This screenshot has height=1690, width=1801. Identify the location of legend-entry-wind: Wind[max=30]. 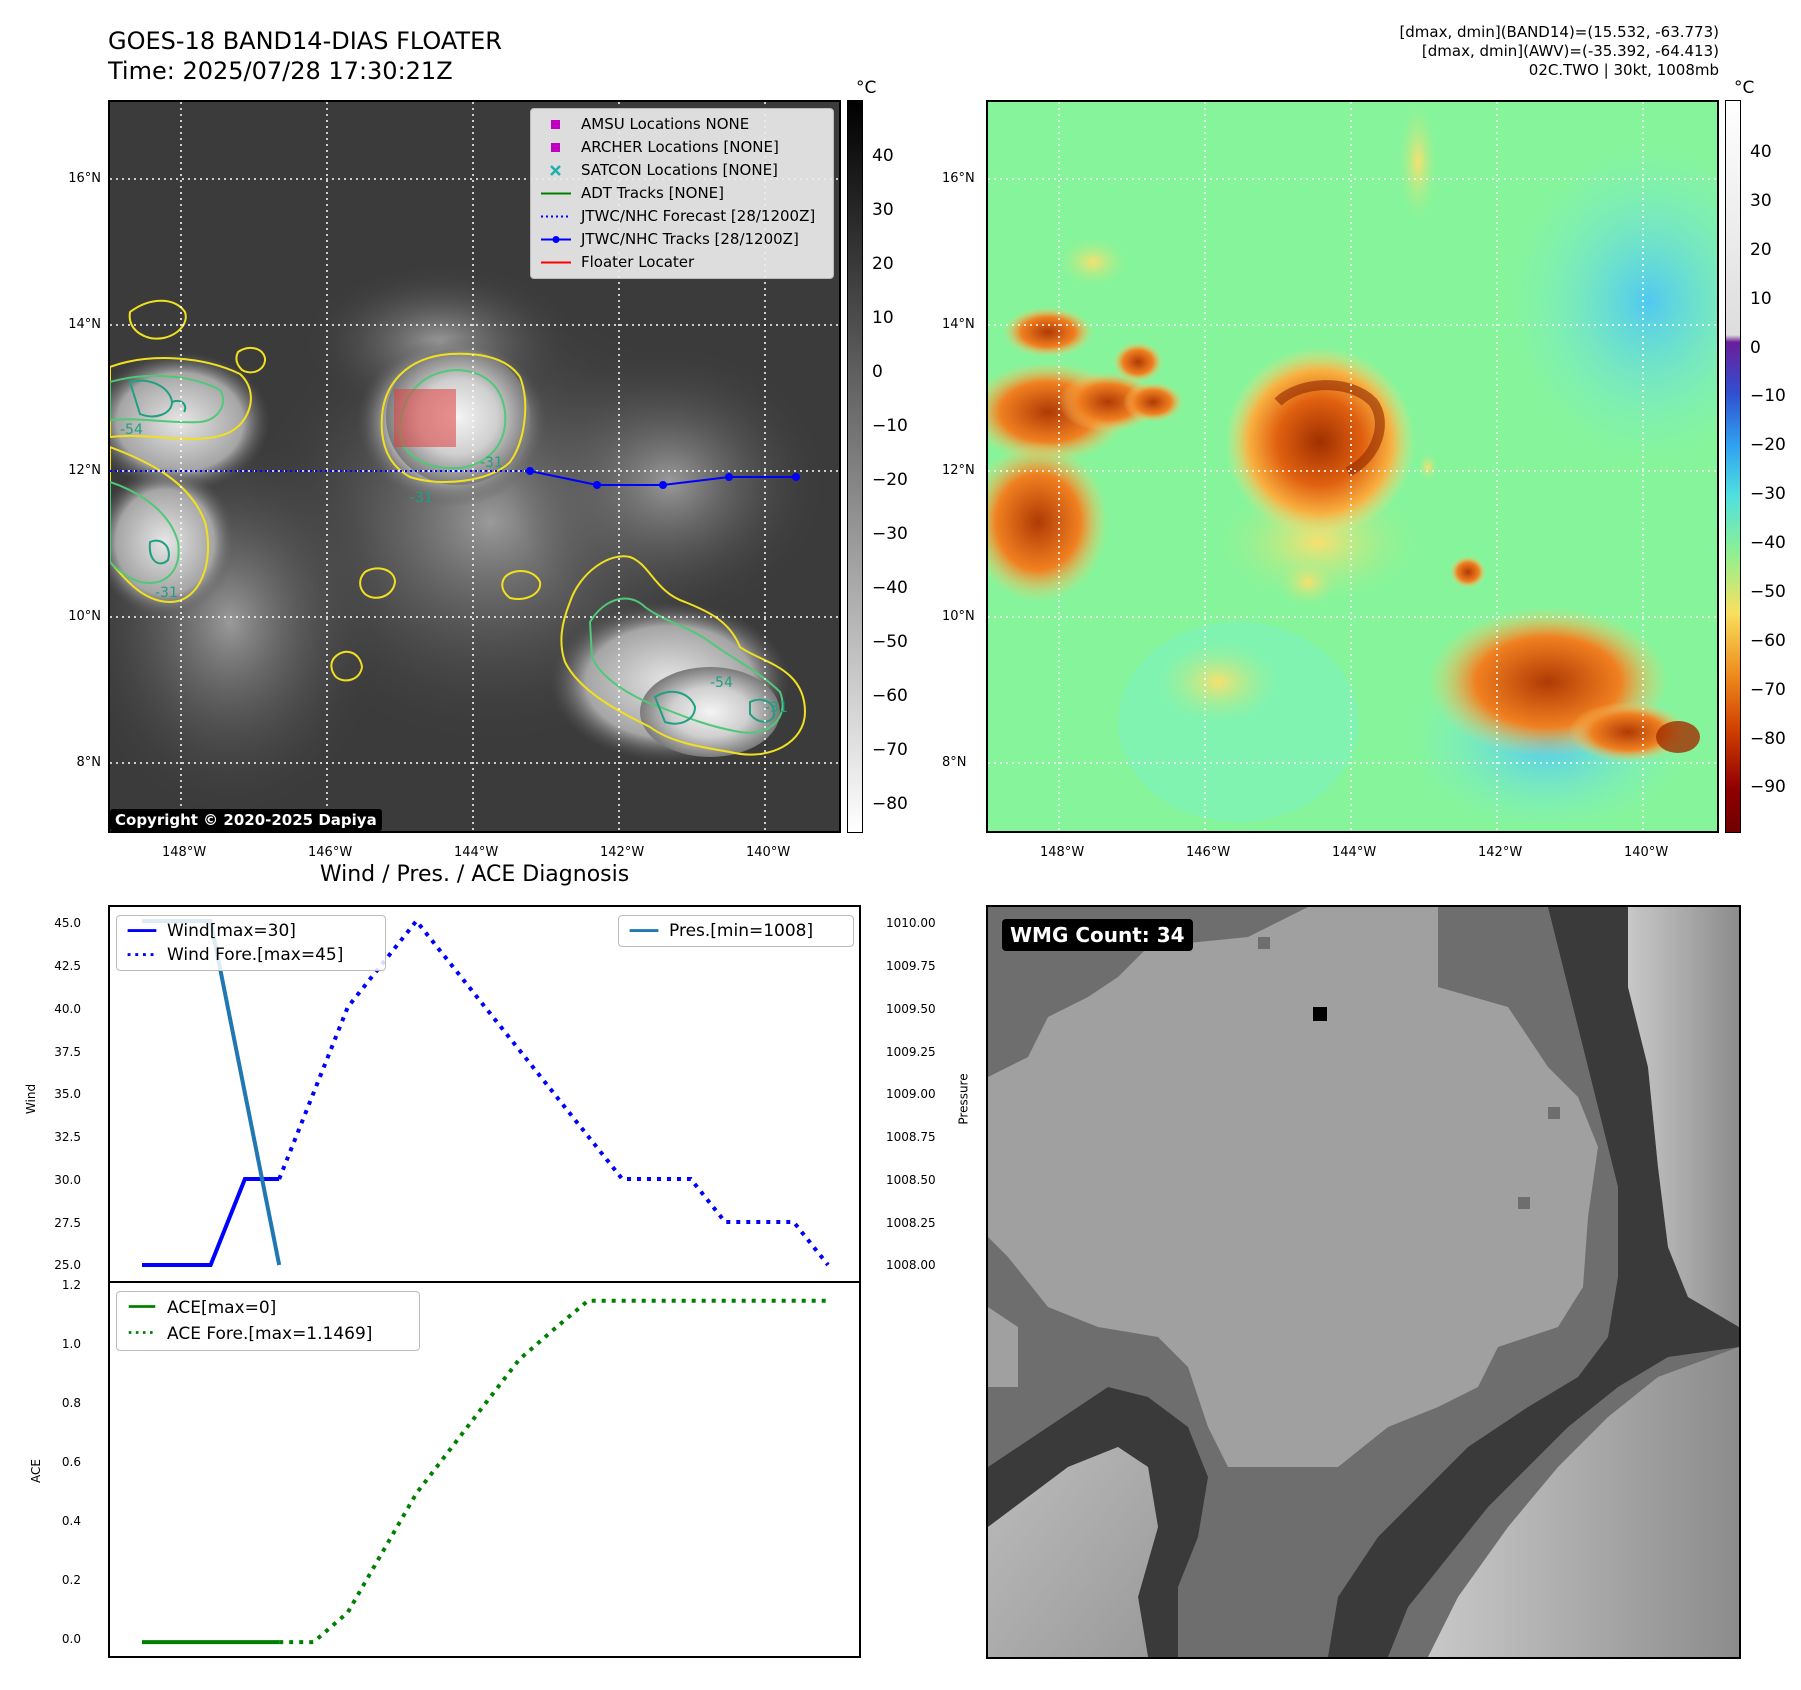
(251, 931).